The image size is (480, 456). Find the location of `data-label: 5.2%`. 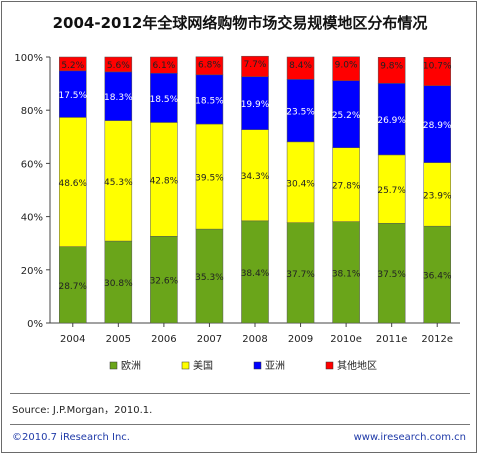

data-label: 5.2% is located at coordinates (72, 66).